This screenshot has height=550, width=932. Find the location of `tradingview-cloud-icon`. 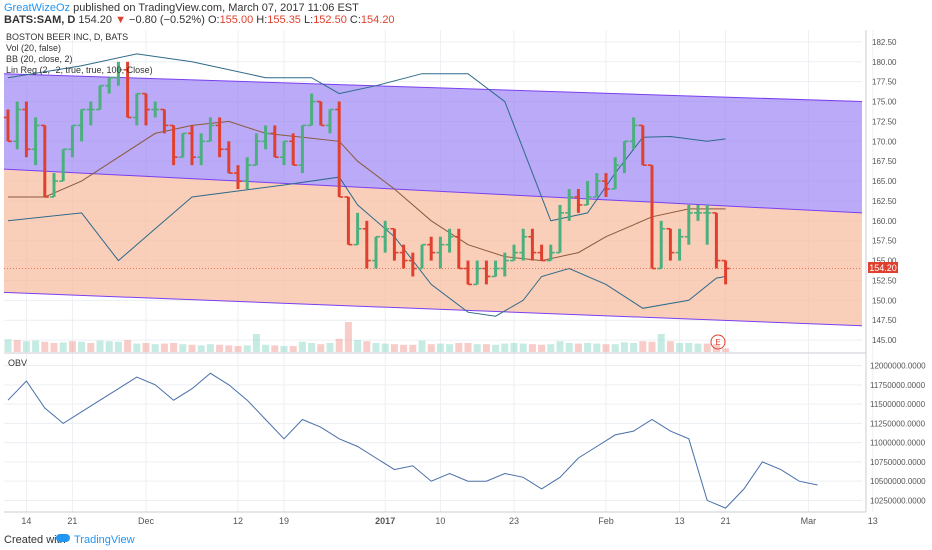

tradingview-cloud-icon is located at coordinates (63, 538).